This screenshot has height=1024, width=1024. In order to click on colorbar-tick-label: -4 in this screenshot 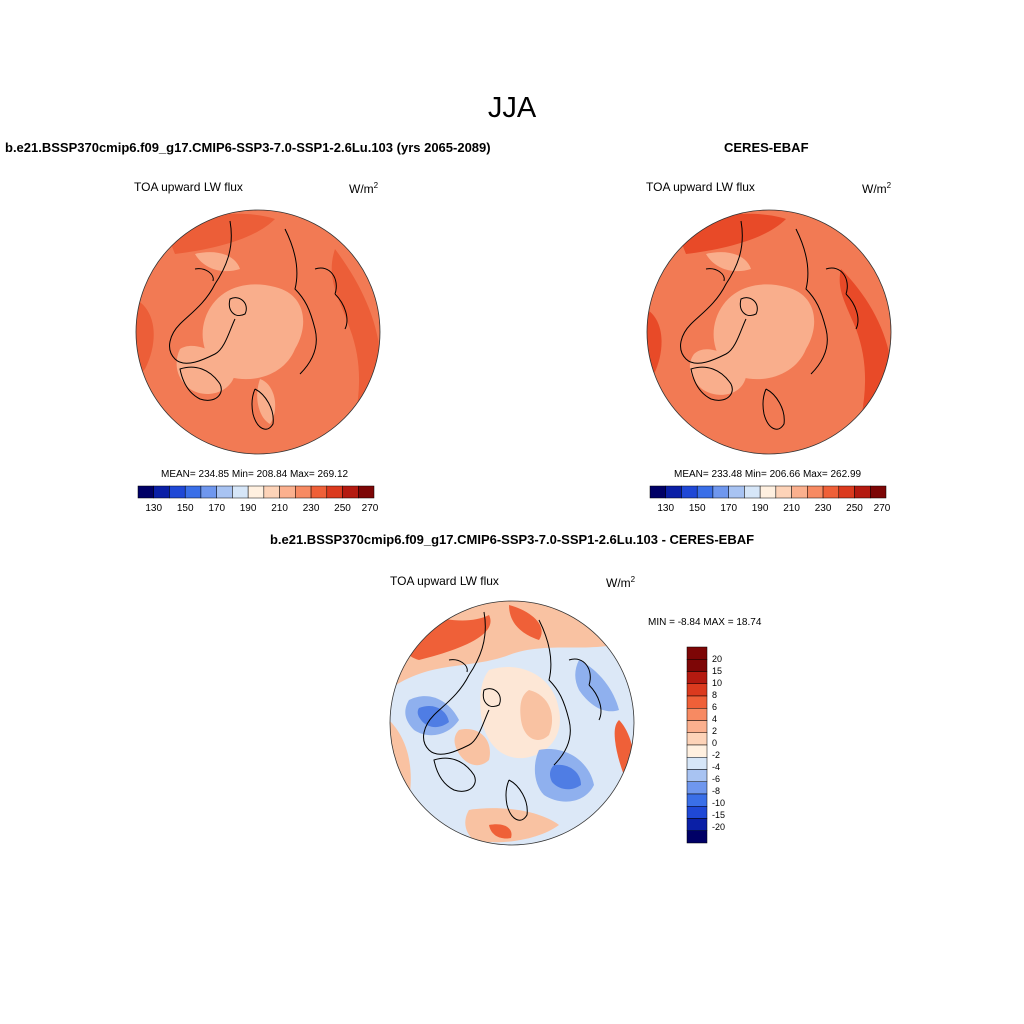, I will do `click(716, 767)`.